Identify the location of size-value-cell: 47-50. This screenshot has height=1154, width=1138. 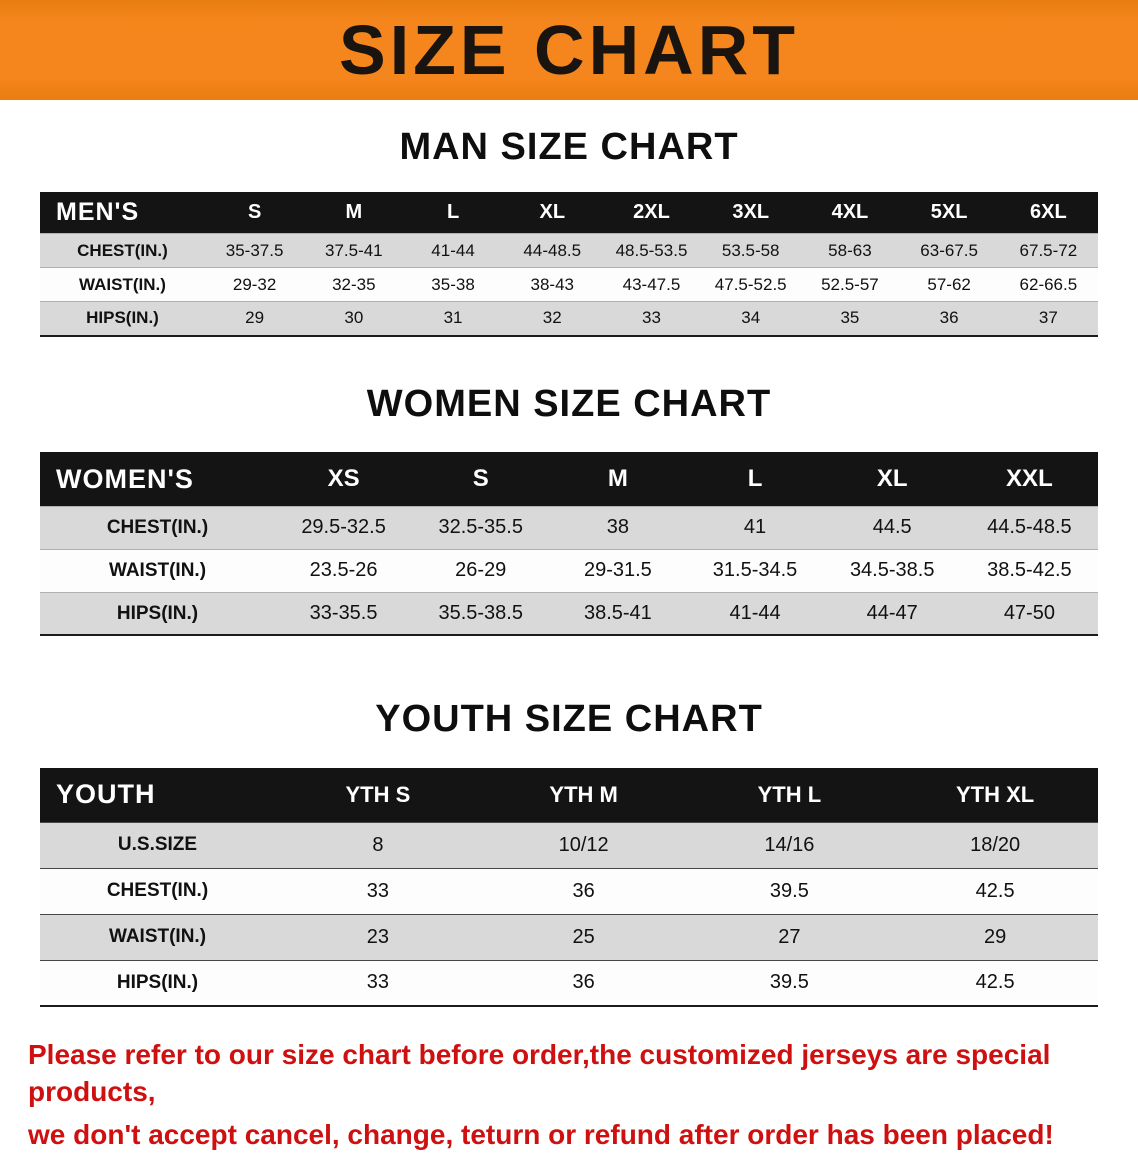
(1029, 613).